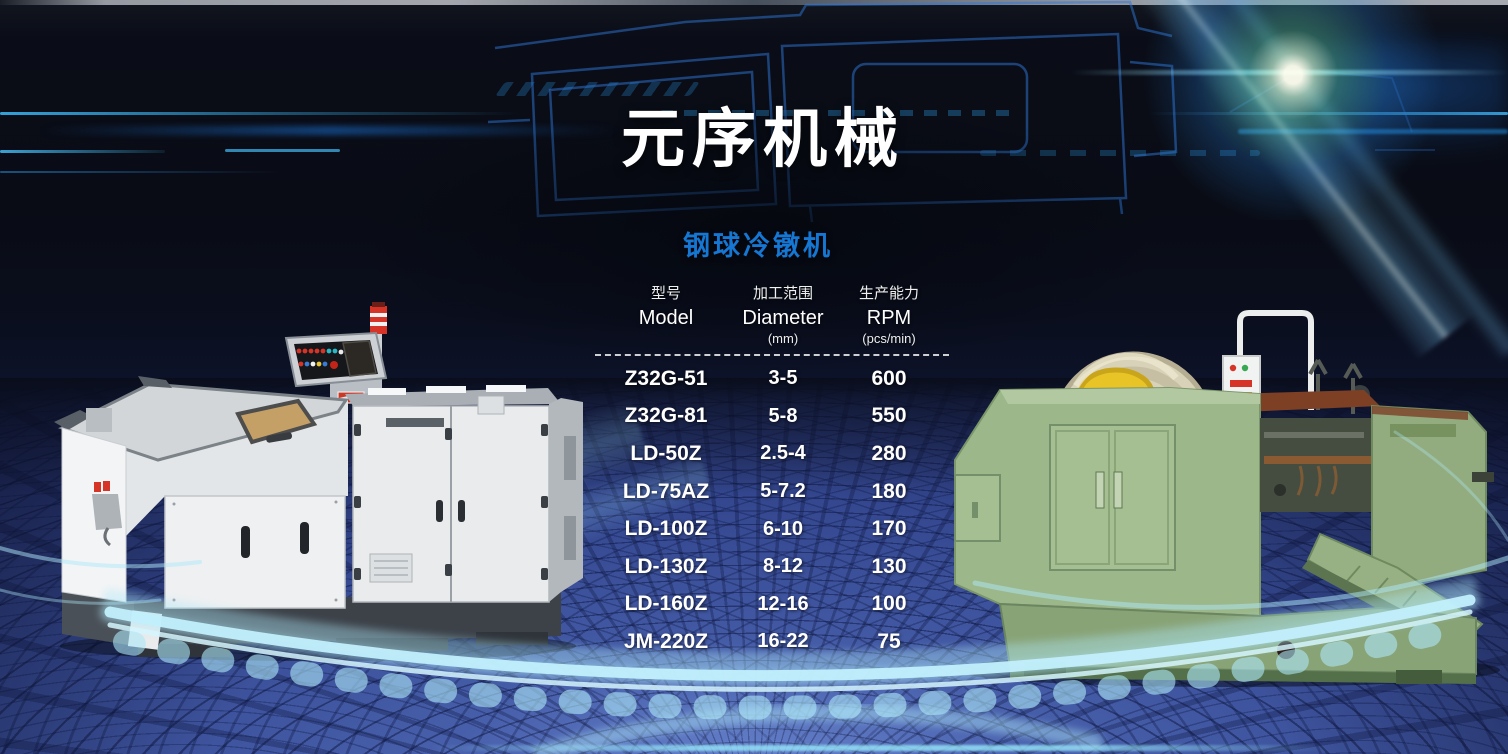 The width and height of the screenshot is (1508, 754). What do you see at coordinates (437, 489) in the screenshot?
I see `vent-grille` at bounding box center [437, 489].